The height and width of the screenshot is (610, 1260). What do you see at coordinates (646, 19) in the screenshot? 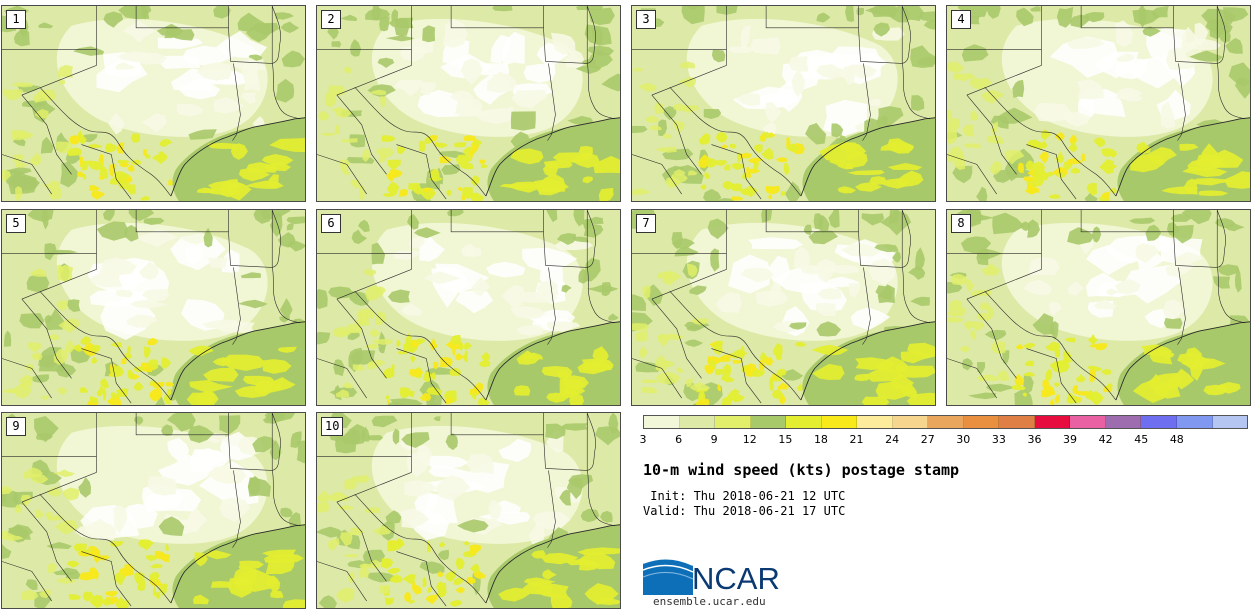
I see `member-label: 3` at bounding box center [646, 19].